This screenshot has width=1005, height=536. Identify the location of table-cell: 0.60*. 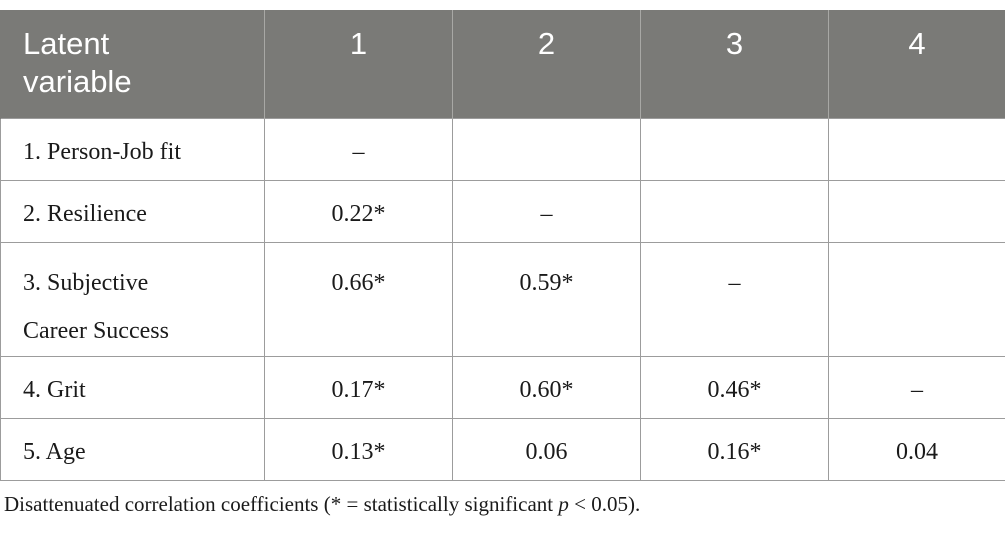
(546, 387).